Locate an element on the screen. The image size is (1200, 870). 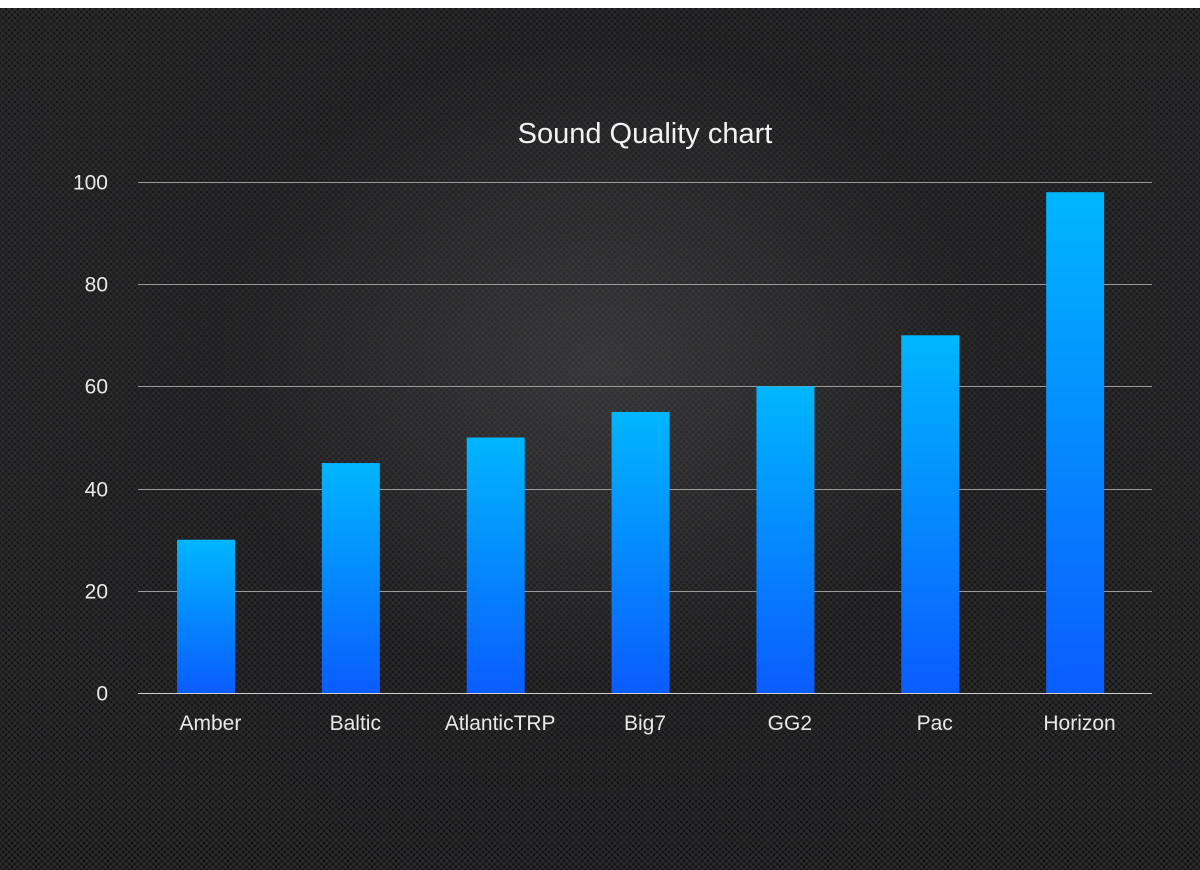
y-tick-label: 80 is located at coordinates (96, 285).